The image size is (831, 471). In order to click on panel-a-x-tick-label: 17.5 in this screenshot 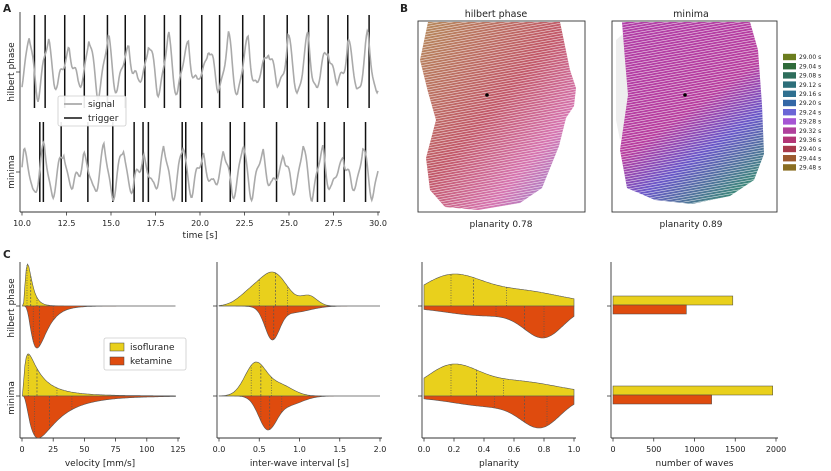, I will do `click(156, 223)`.